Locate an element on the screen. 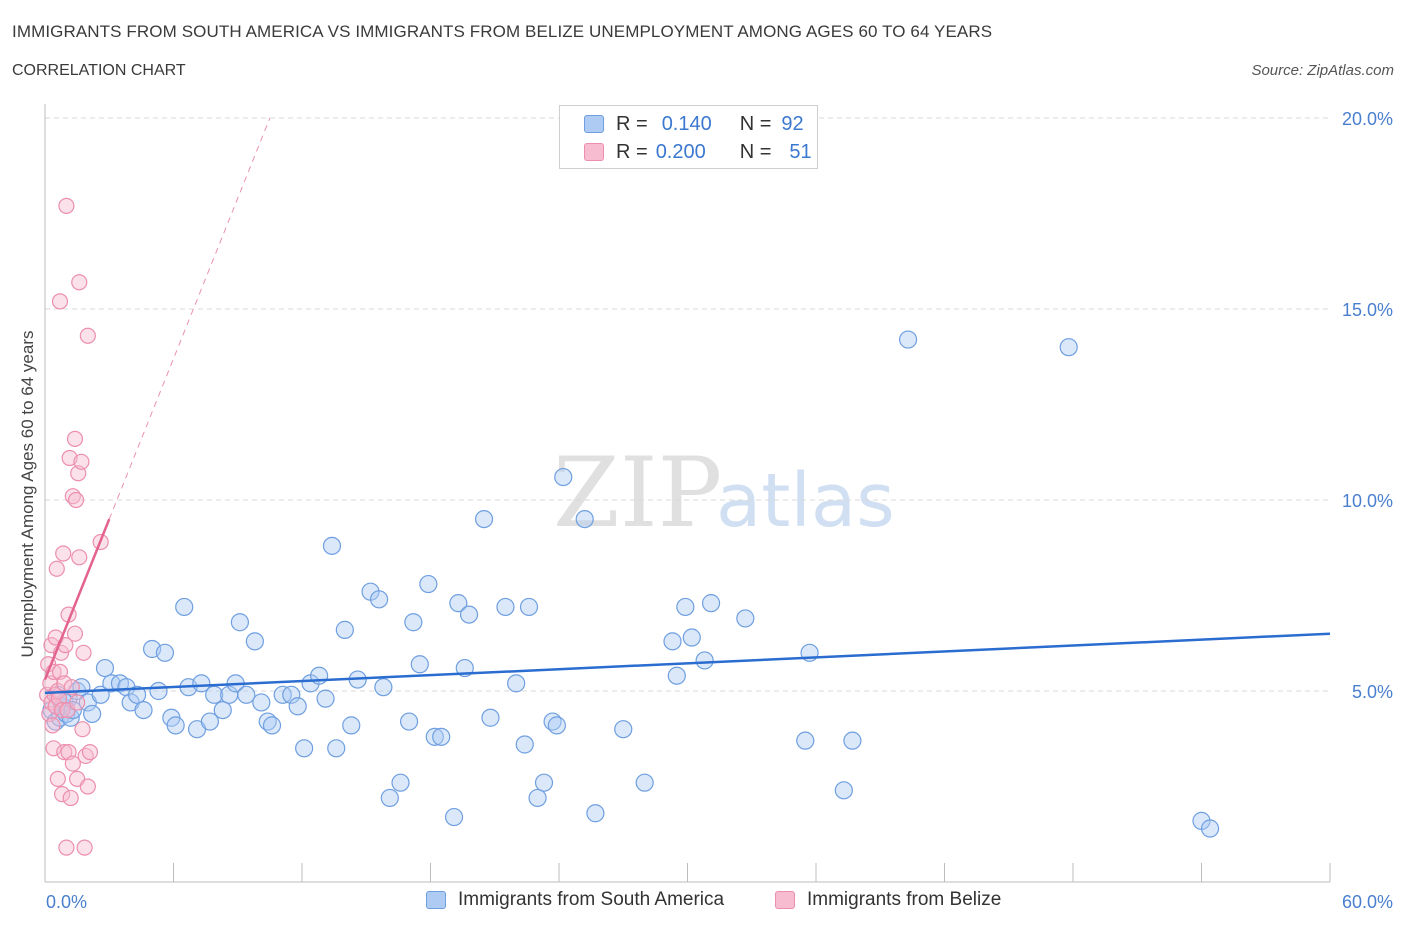  legend-swatch-belize is located at coordinates (594, 152).